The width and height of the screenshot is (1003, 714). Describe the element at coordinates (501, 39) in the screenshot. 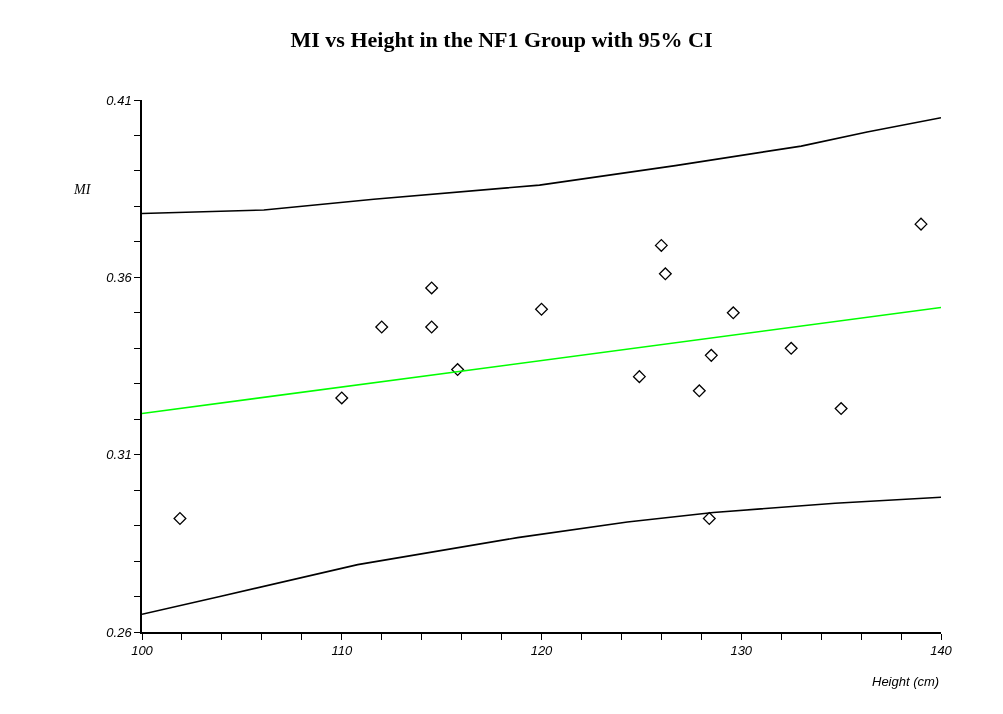

I see `chart-title: MI vs Height in the NF1 Group with 95% CI` at that location.